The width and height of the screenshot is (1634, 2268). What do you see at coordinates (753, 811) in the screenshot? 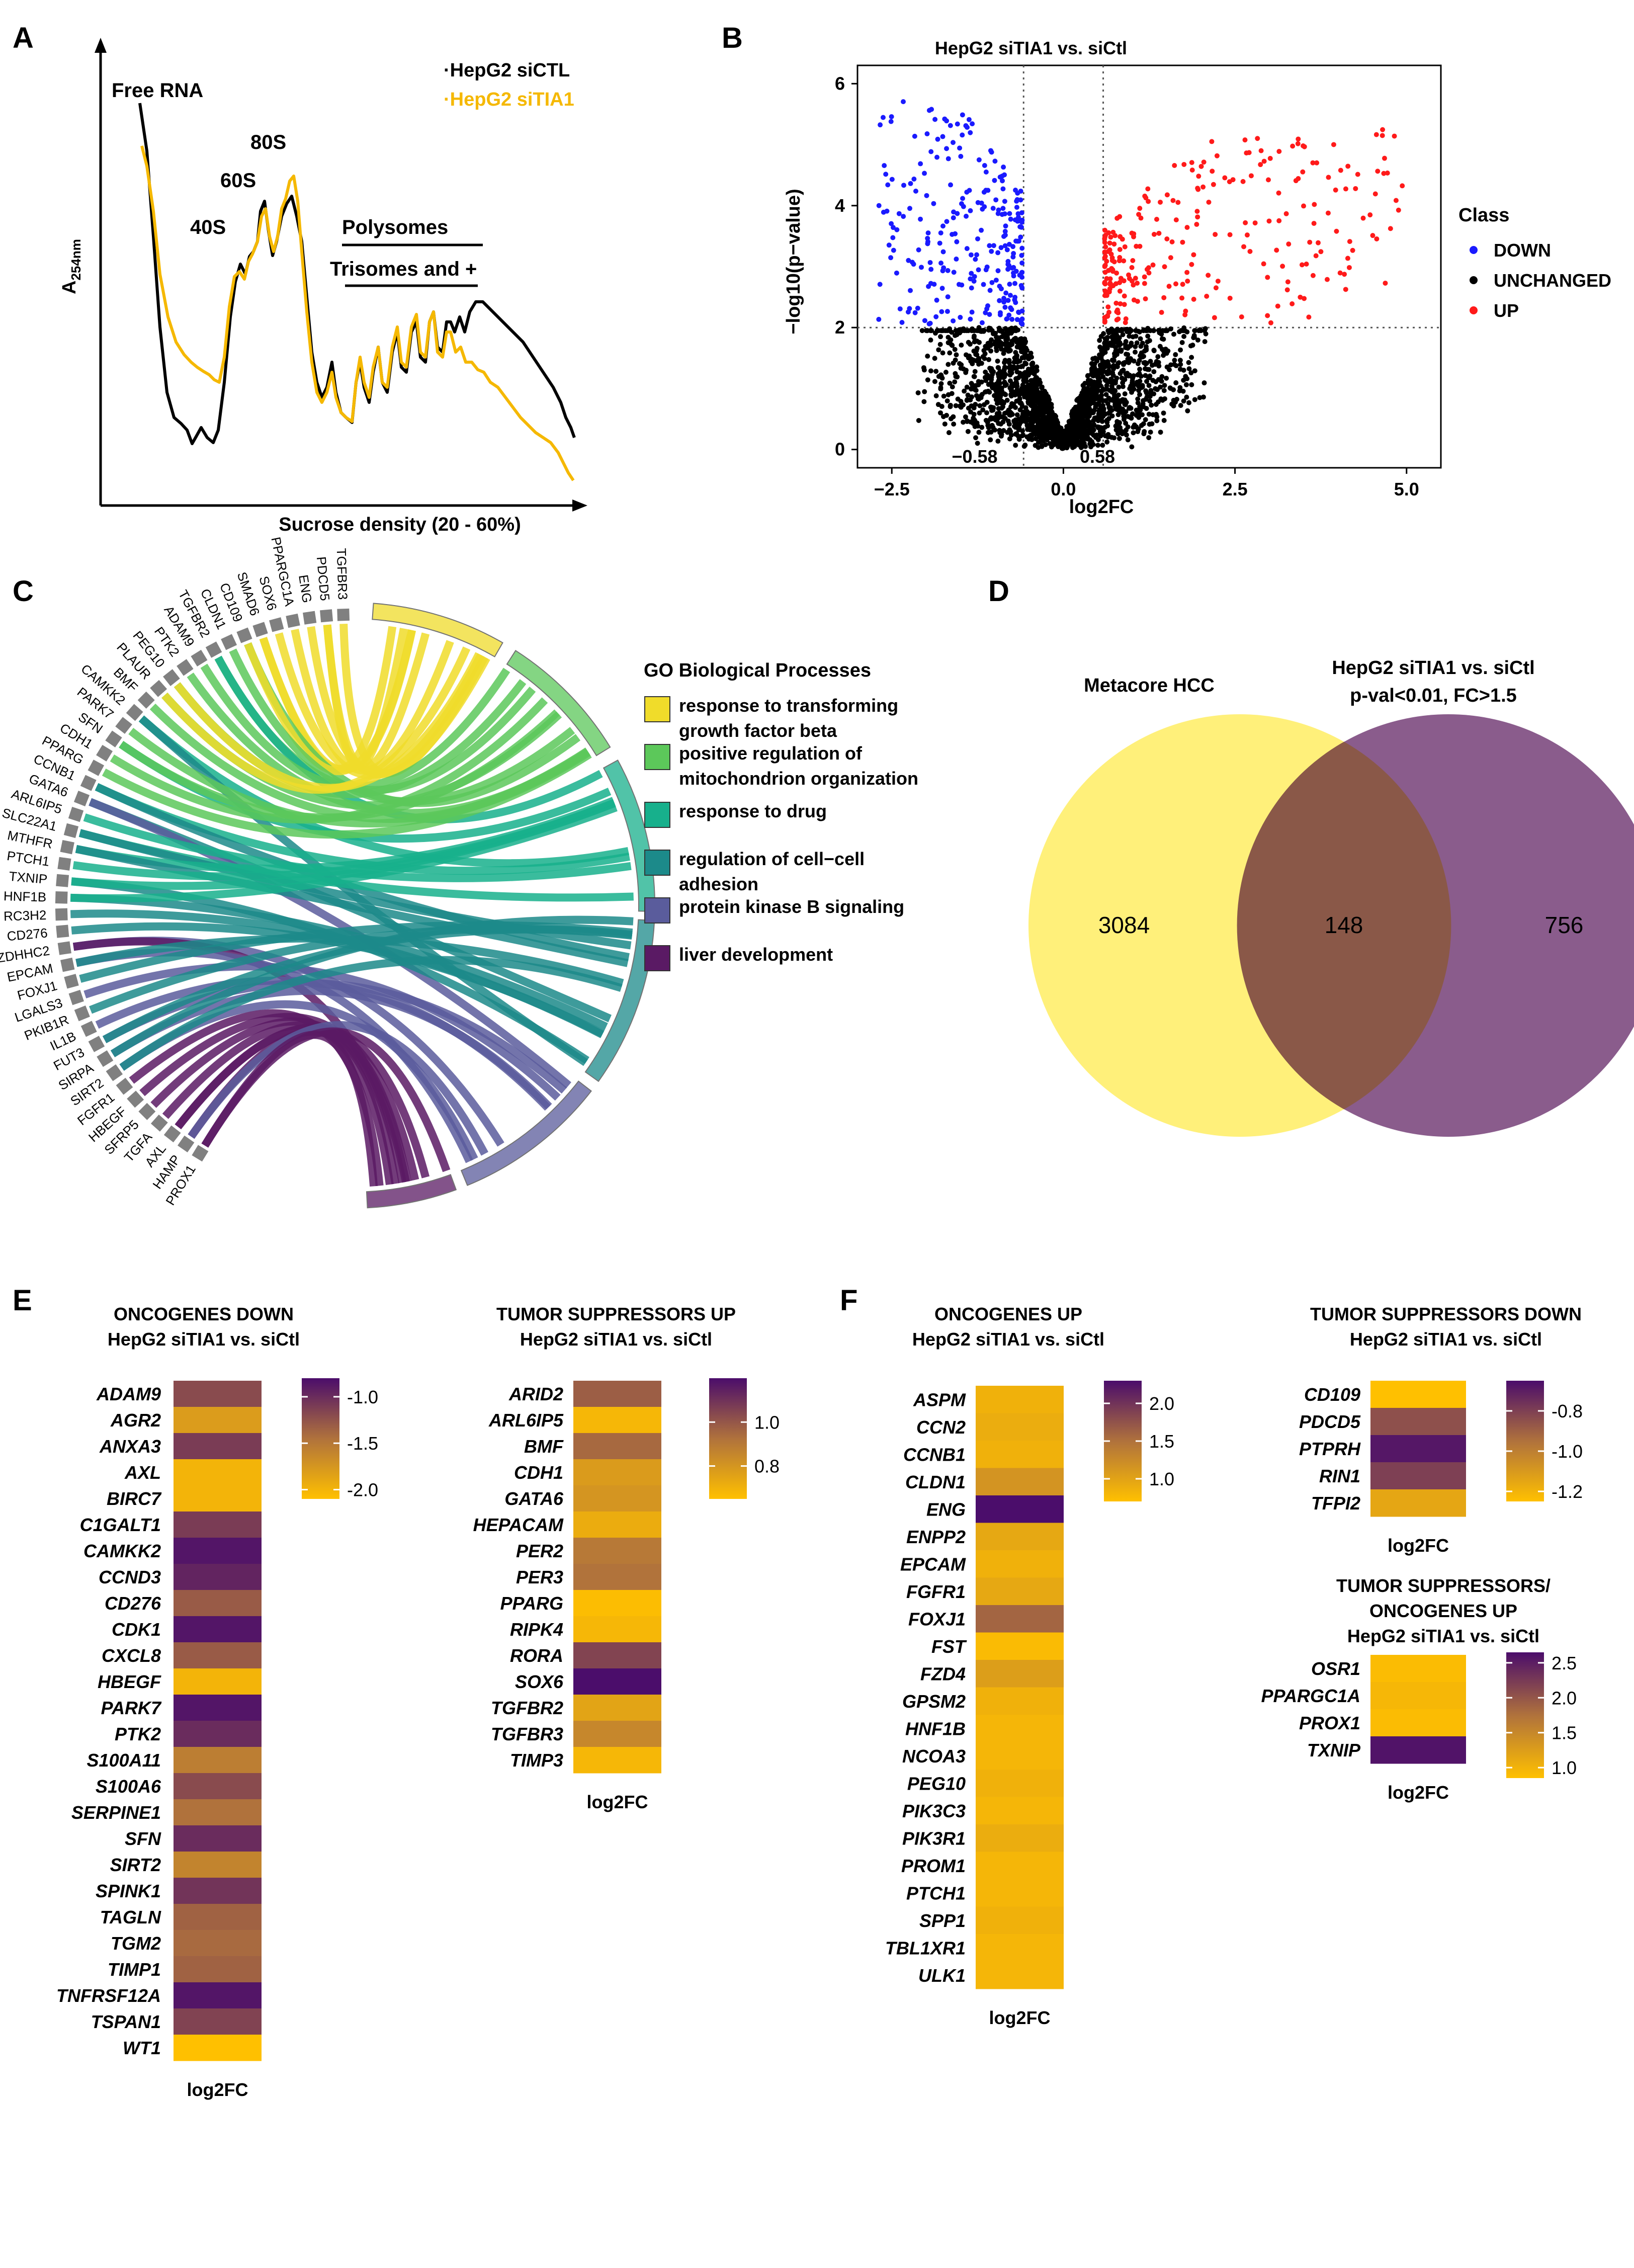
I see `c-legend-label: response to drug` at bounding box center [753, 811].